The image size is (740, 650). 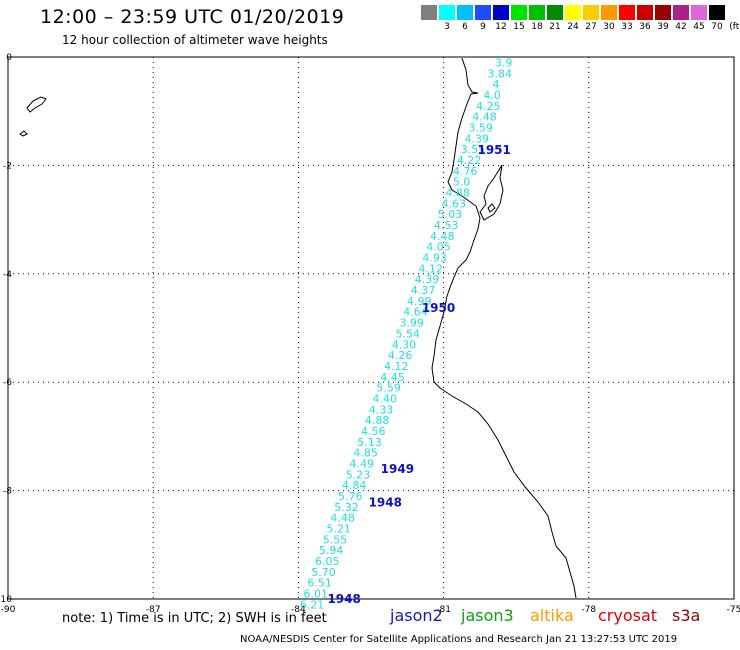 What do you see at coordinates (591, 27) in the screenshot?
I see `color-scale-label: 27` at bounding box center [591, 27].